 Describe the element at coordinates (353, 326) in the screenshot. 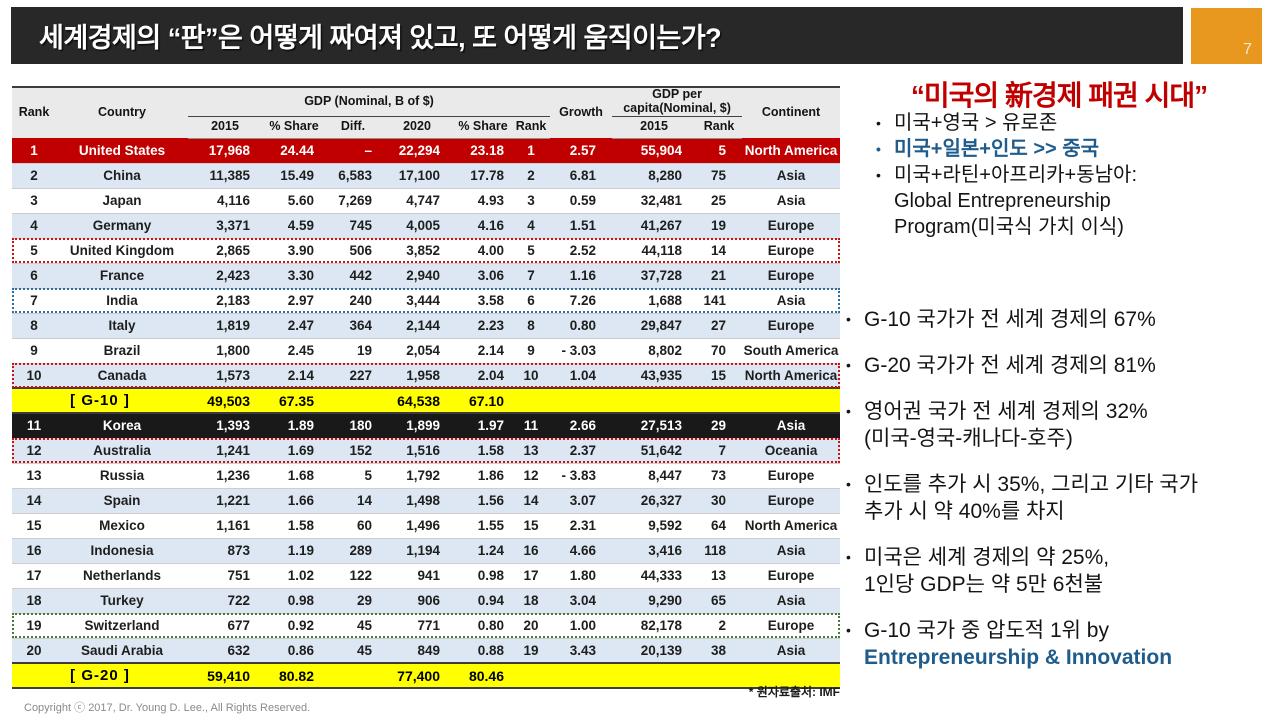

I see `cell-gdp-diff: 364` at that location.